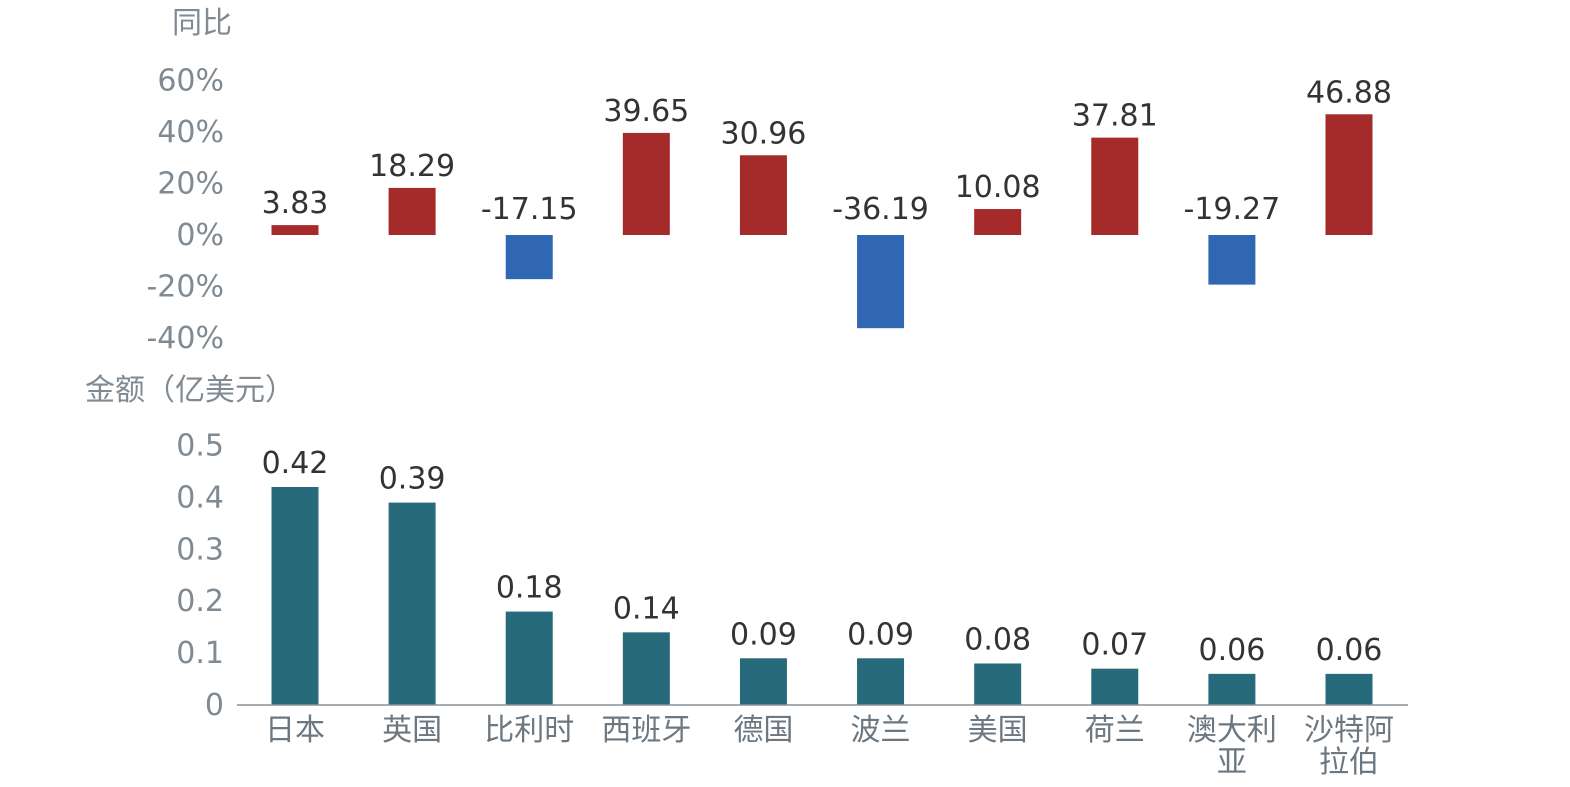  I want to click on category-label: 美国, so click(998, 730).